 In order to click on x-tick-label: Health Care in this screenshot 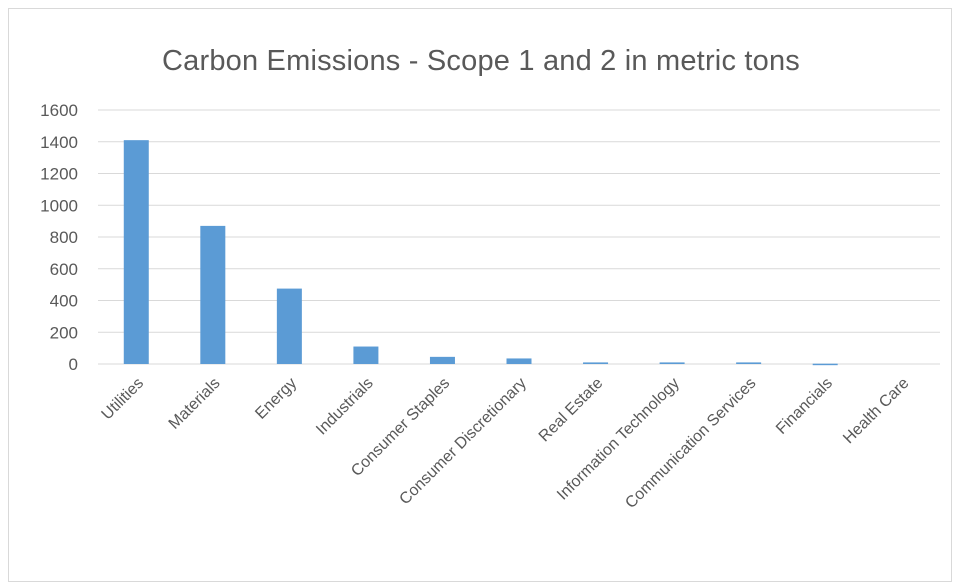, I will do `click(876, 411)`.